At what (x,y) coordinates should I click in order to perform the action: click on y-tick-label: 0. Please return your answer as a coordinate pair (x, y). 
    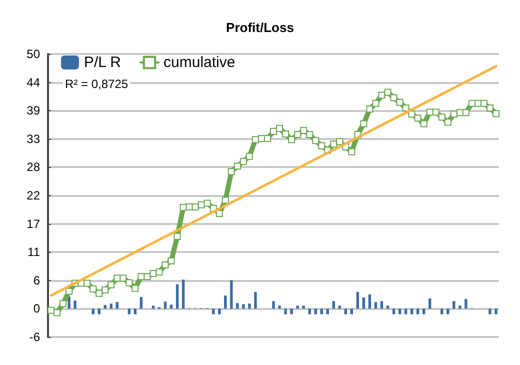
    Looking at the image, I should click on (36, 309).